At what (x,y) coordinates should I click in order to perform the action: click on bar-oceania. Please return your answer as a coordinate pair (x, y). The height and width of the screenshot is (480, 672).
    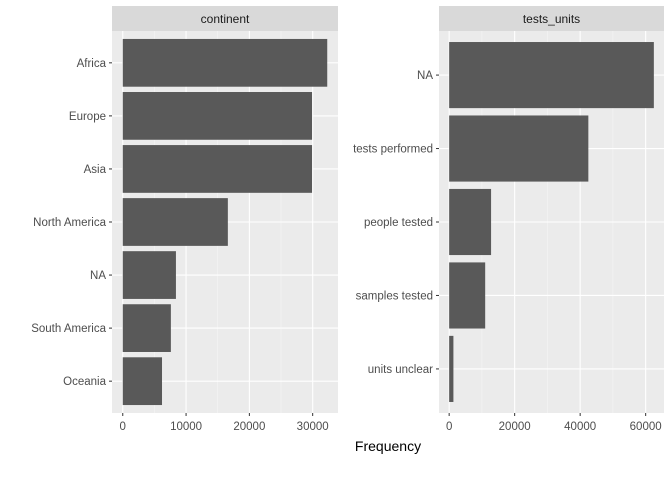
    Looking at the image, I should click on (142, 381).